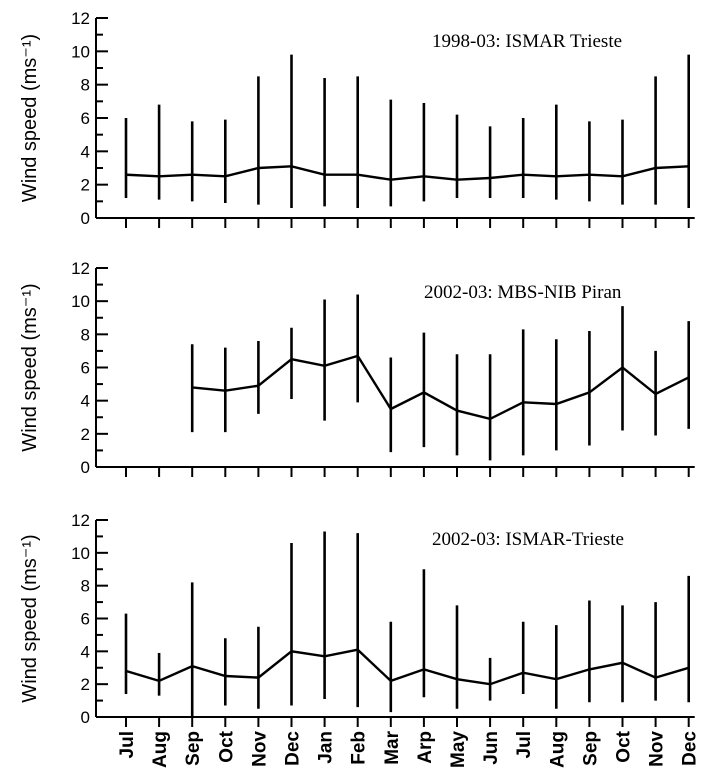  Describe the element at coordinates (491, 748) in the screenshot. I see `x-tick-label: Jun` at that location.